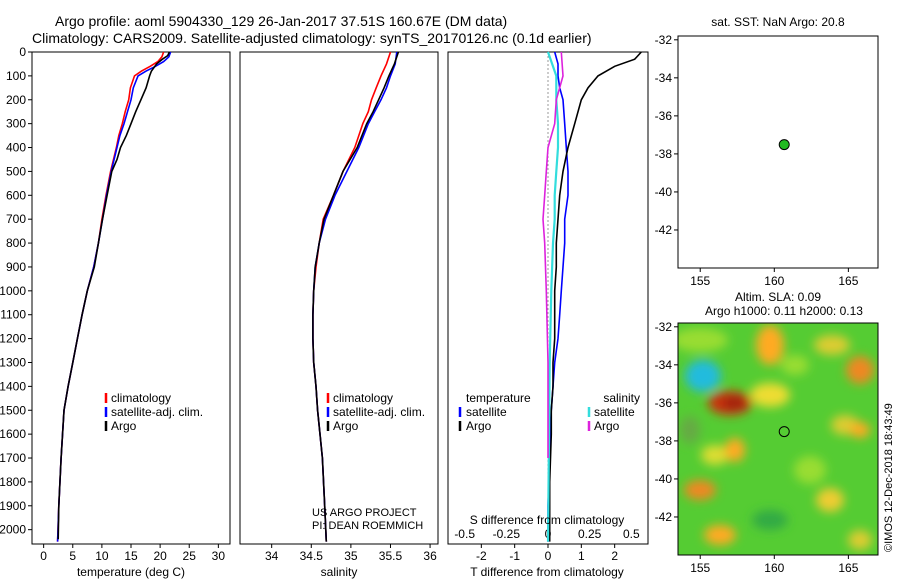 This screenshot has width=900, height=580. I want to click on x-tick-label: 20, so click(160, 556).